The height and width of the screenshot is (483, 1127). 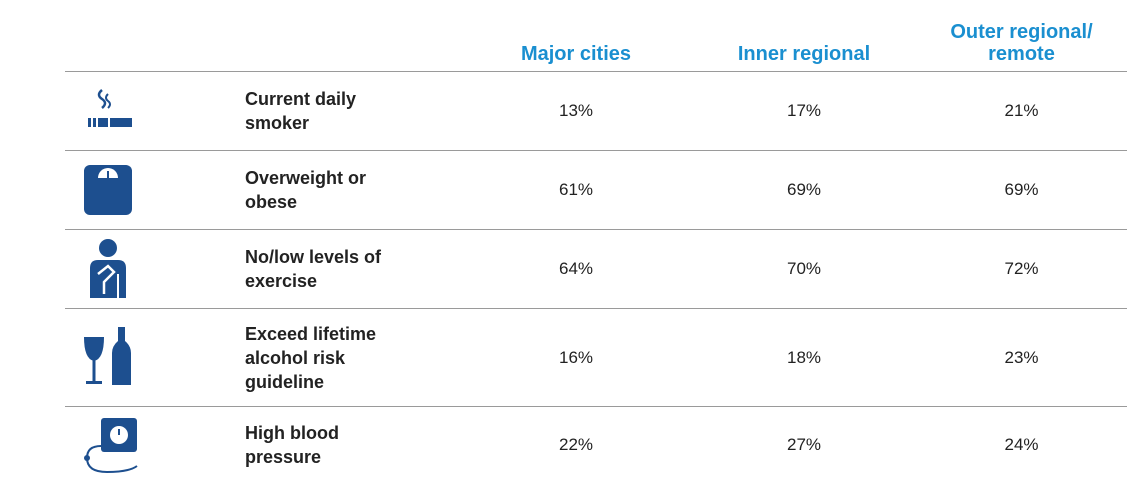 I want to click on cell: 22%, so click(x=576, y=444).